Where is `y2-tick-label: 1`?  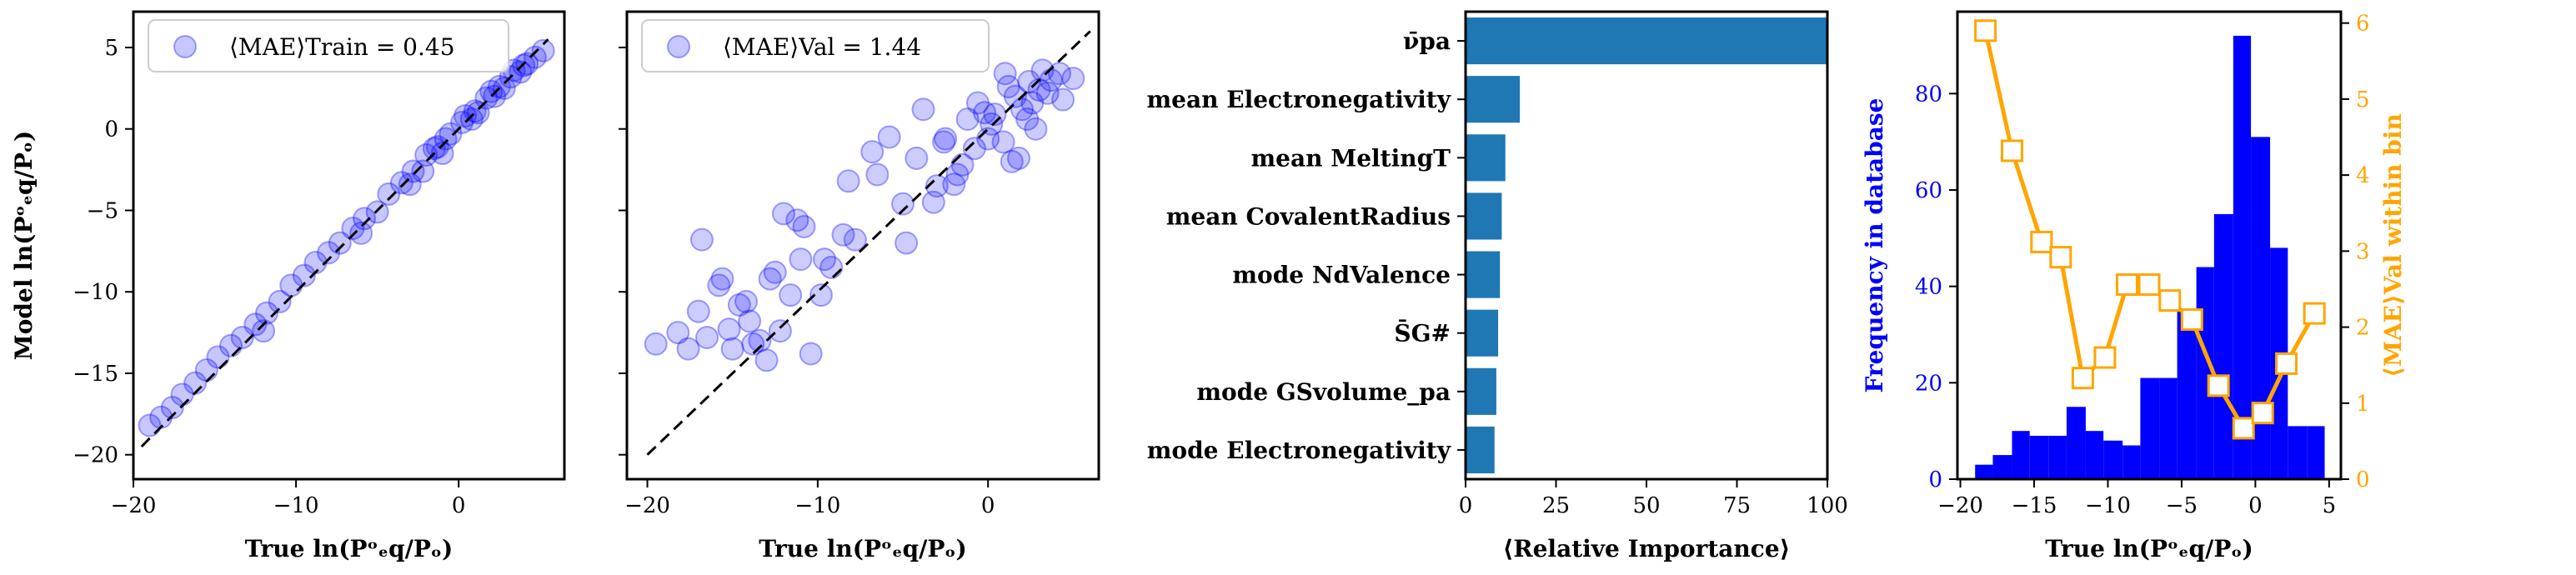
y2-tick-label: 1 is located at coordinates (2363, 404).